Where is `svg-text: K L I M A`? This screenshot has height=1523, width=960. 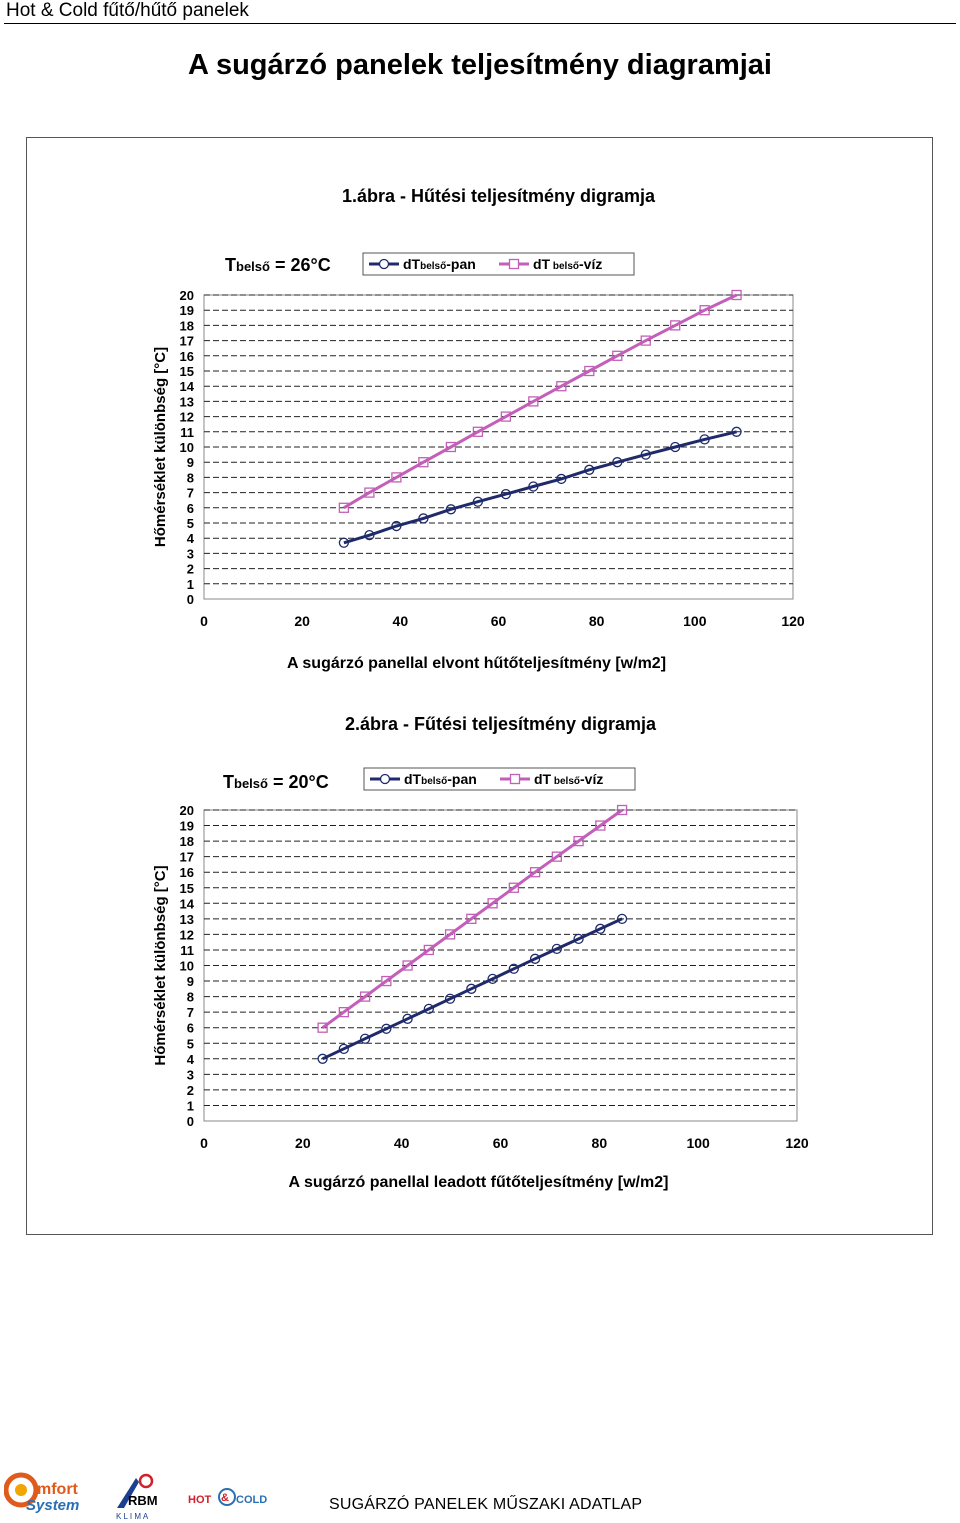 svg-text: K L I M A is located at coordinates (132, 1516).